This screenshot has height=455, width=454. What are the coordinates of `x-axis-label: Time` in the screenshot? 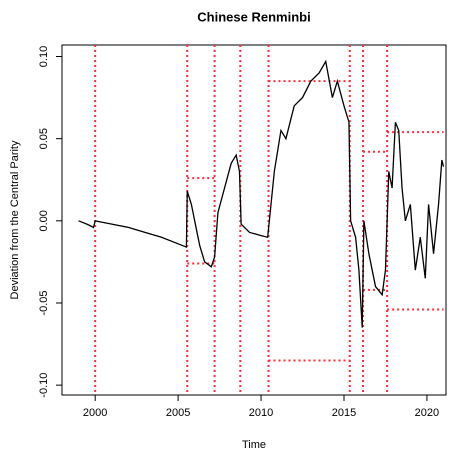 It's located at (254, 445).